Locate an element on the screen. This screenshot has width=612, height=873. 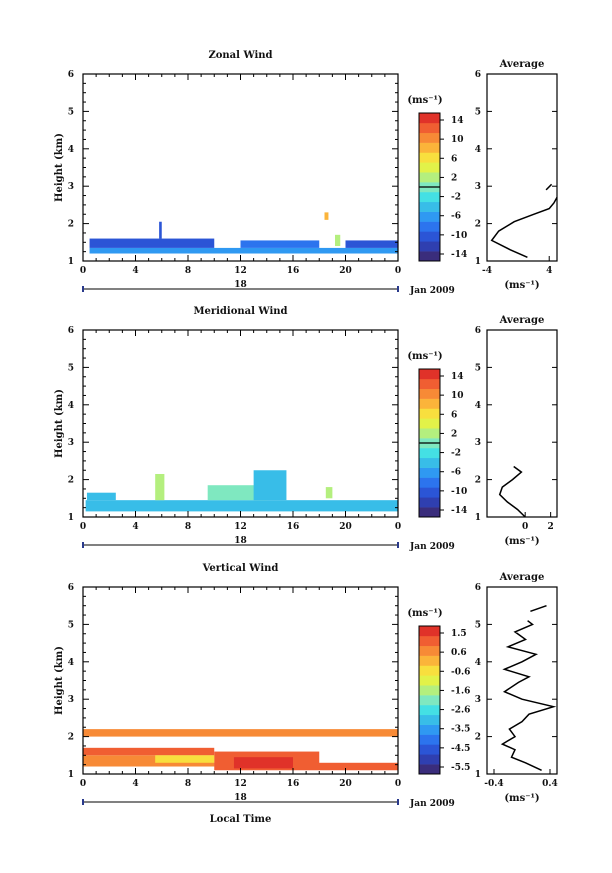
colorbar-tick-label: 2 is located at coordinates (454, 434).